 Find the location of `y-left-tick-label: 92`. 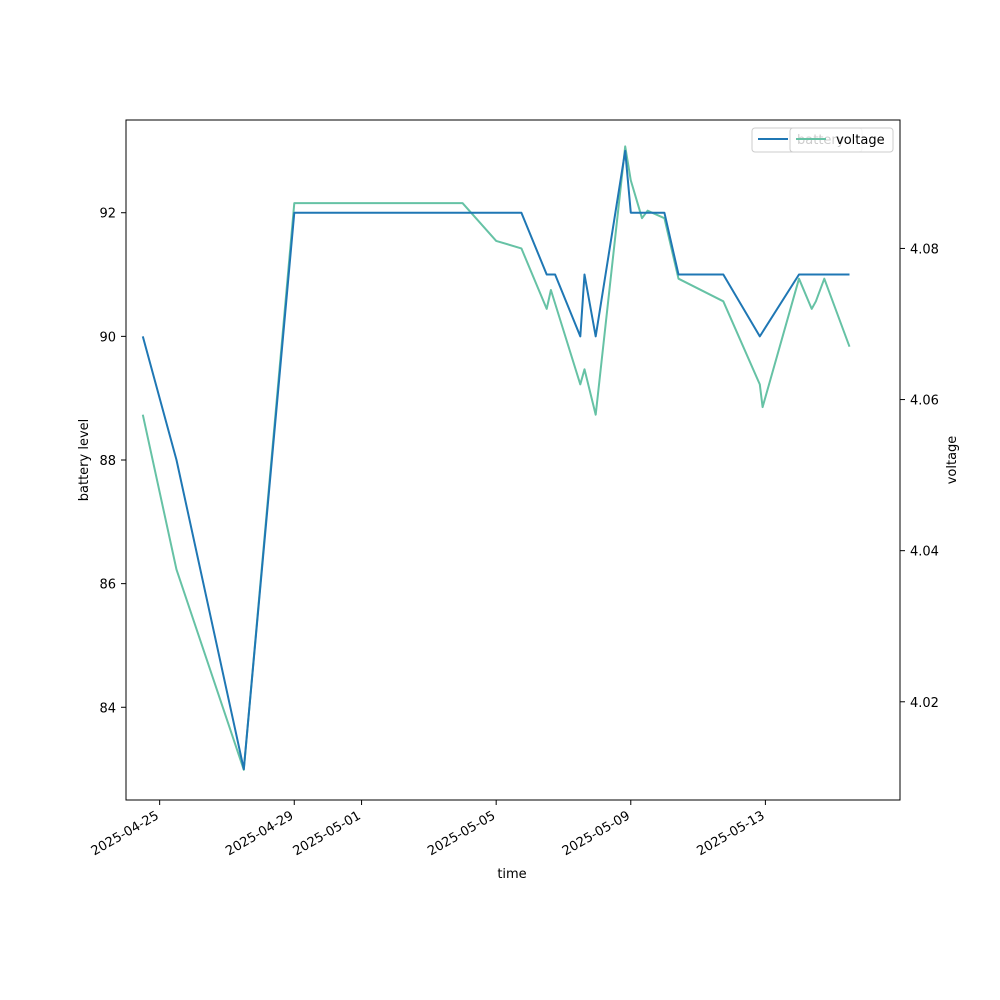

y-left-tick-label: 92 is located at coordinates (107, 214).